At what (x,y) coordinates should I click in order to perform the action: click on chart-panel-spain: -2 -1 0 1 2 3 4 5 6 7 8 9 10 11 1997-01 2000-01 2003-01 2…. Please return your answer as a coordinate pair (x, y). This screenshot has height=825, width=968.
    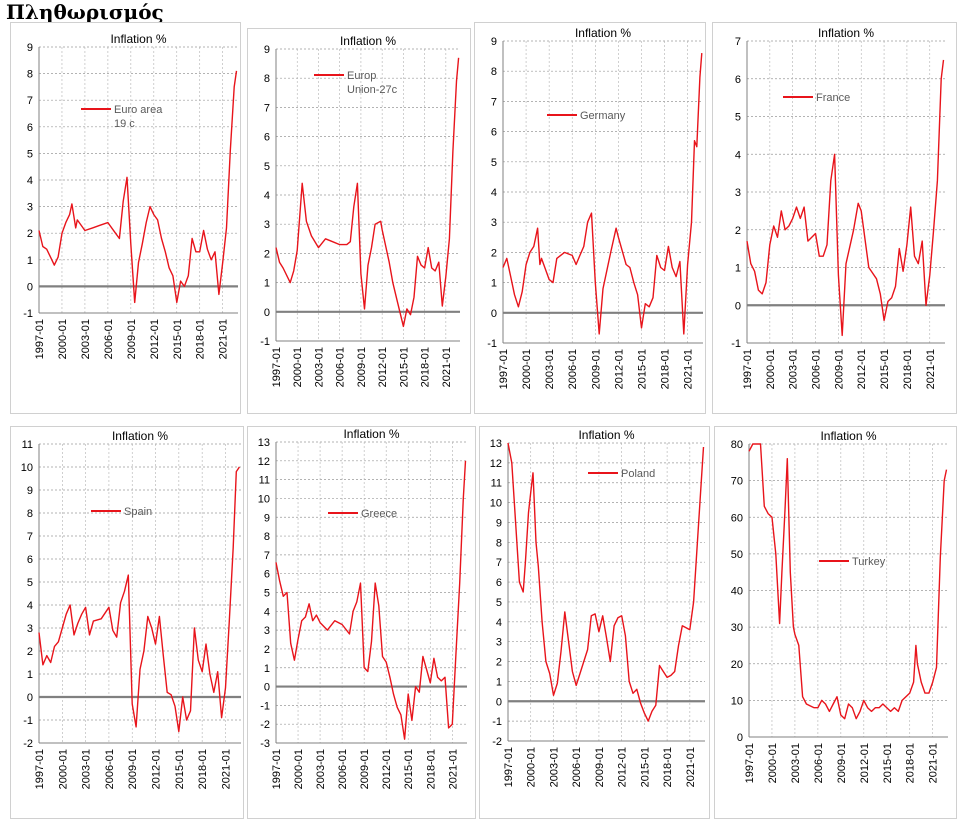
    Looking at the image, I should click on (127, 622).